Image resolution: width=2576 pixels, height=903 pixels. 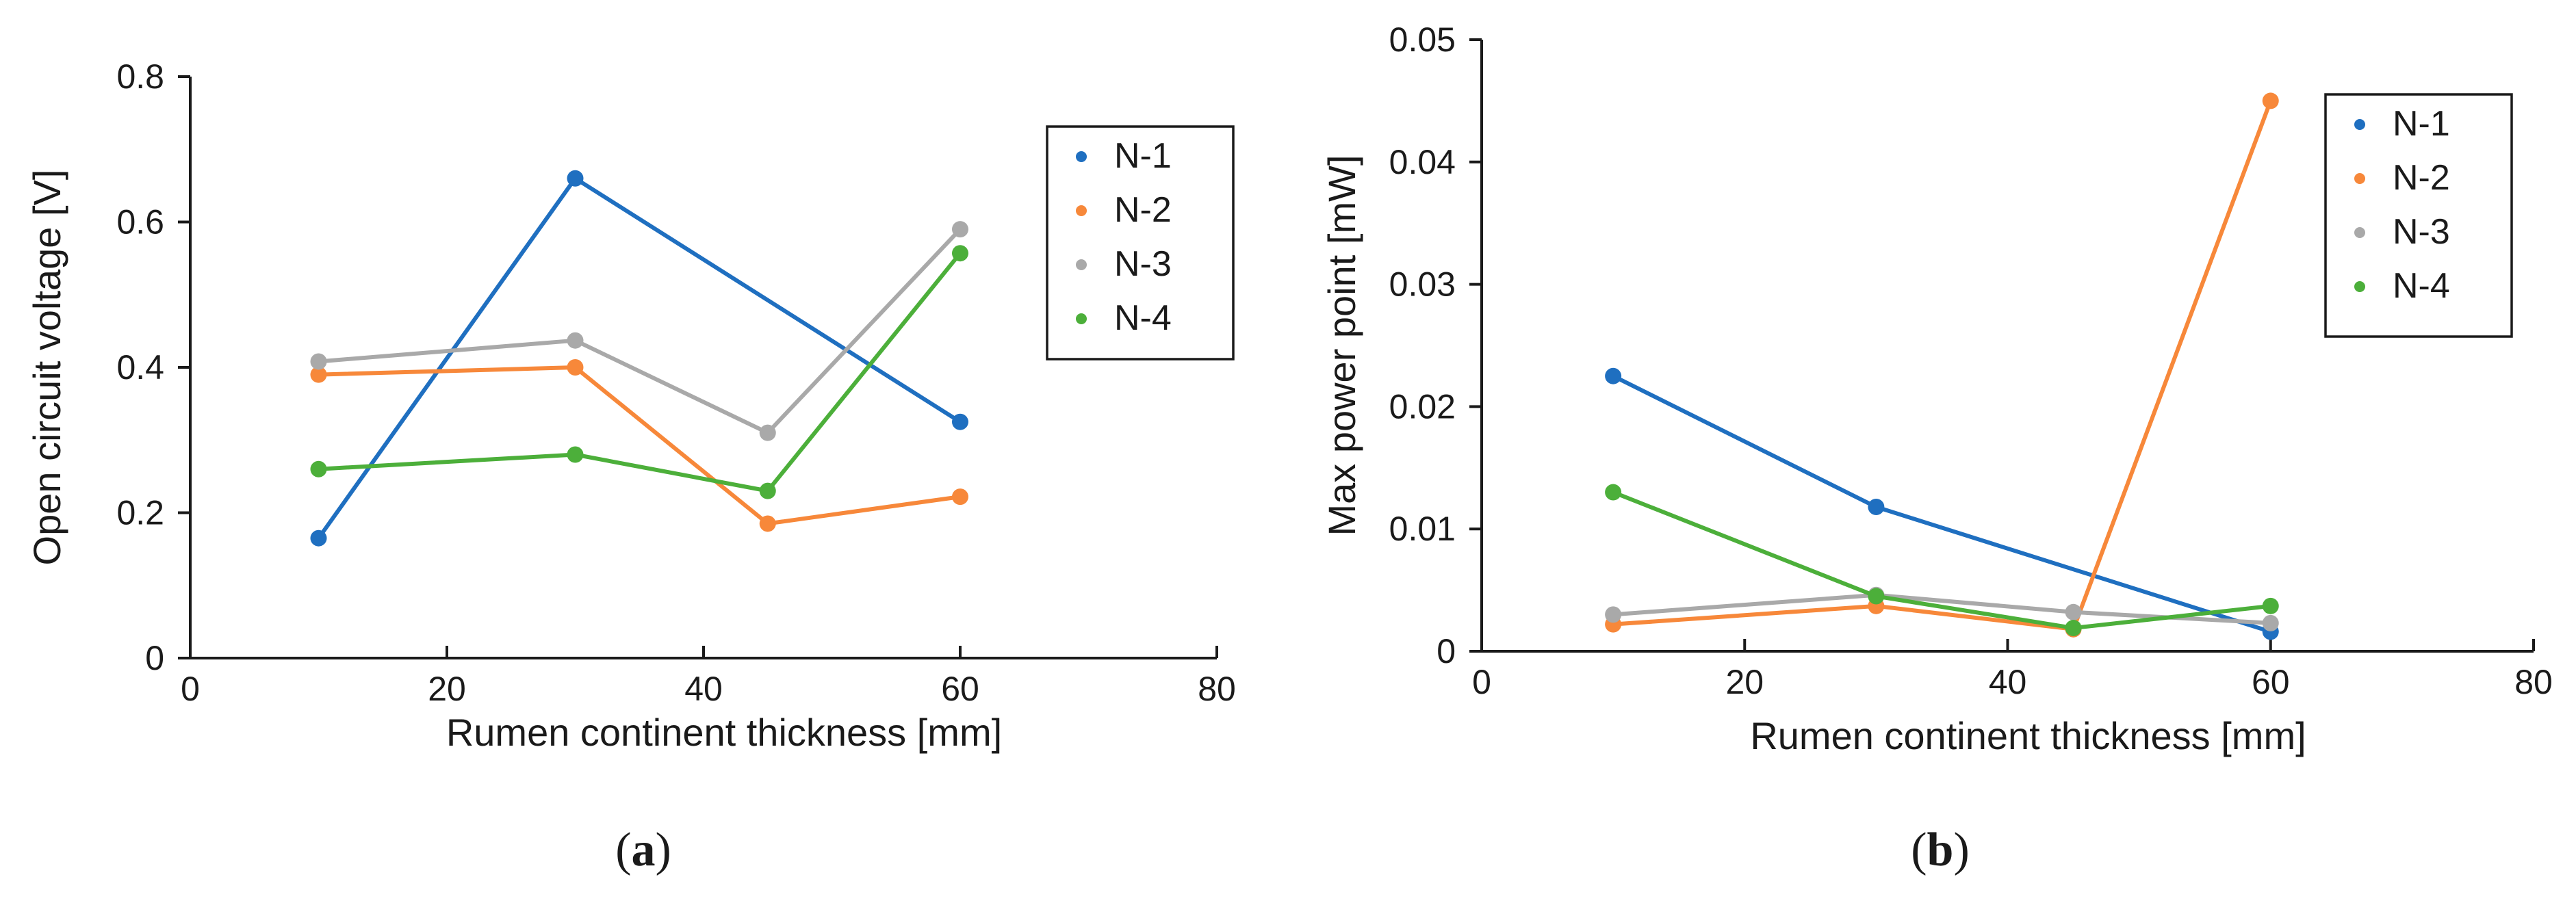 What do you see at coordinates (1422, 284) in the screenshot?
I see `y-tick-label: 0.03` at bounding box center [1422, 284].